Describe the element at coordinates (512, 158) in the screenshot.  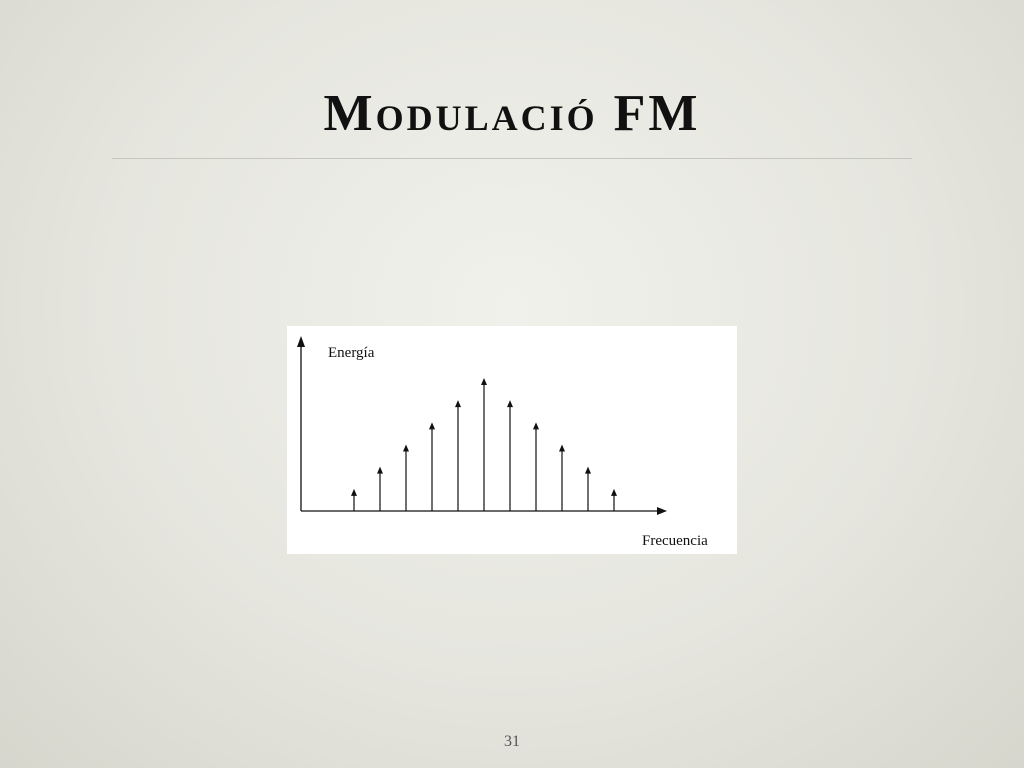
I see `title-divider` at that location.